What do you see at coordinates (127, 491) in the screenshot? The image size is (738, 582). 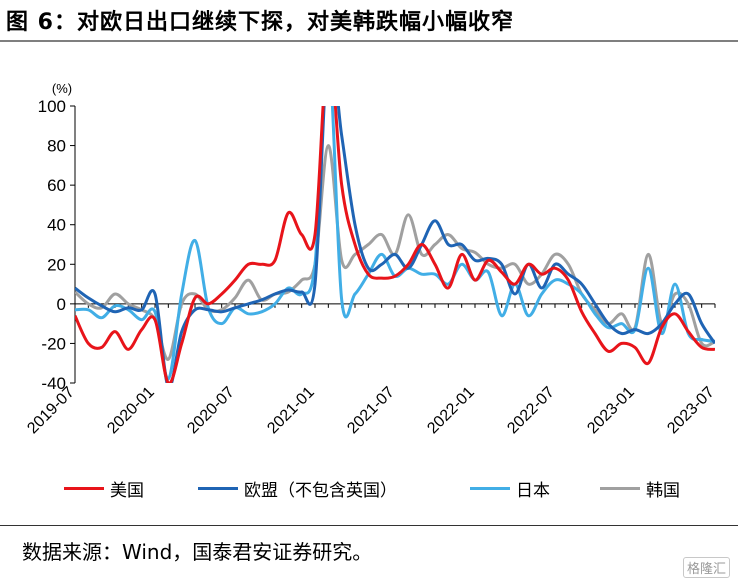 I see `legend-label-us: 美国` at bounding box center [127, 491].